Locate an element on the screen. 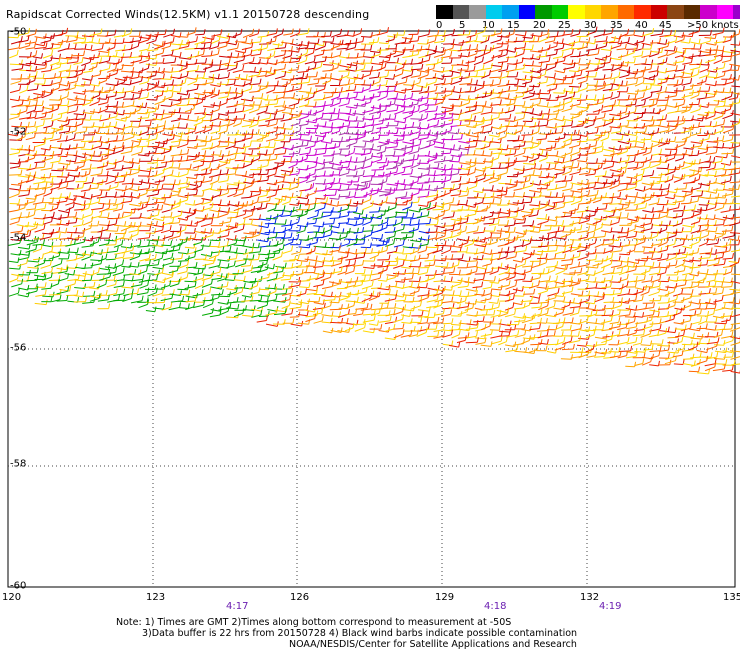 The image size is (740, 650). lon-label-135: 135 is located at coordinates (731, 597).